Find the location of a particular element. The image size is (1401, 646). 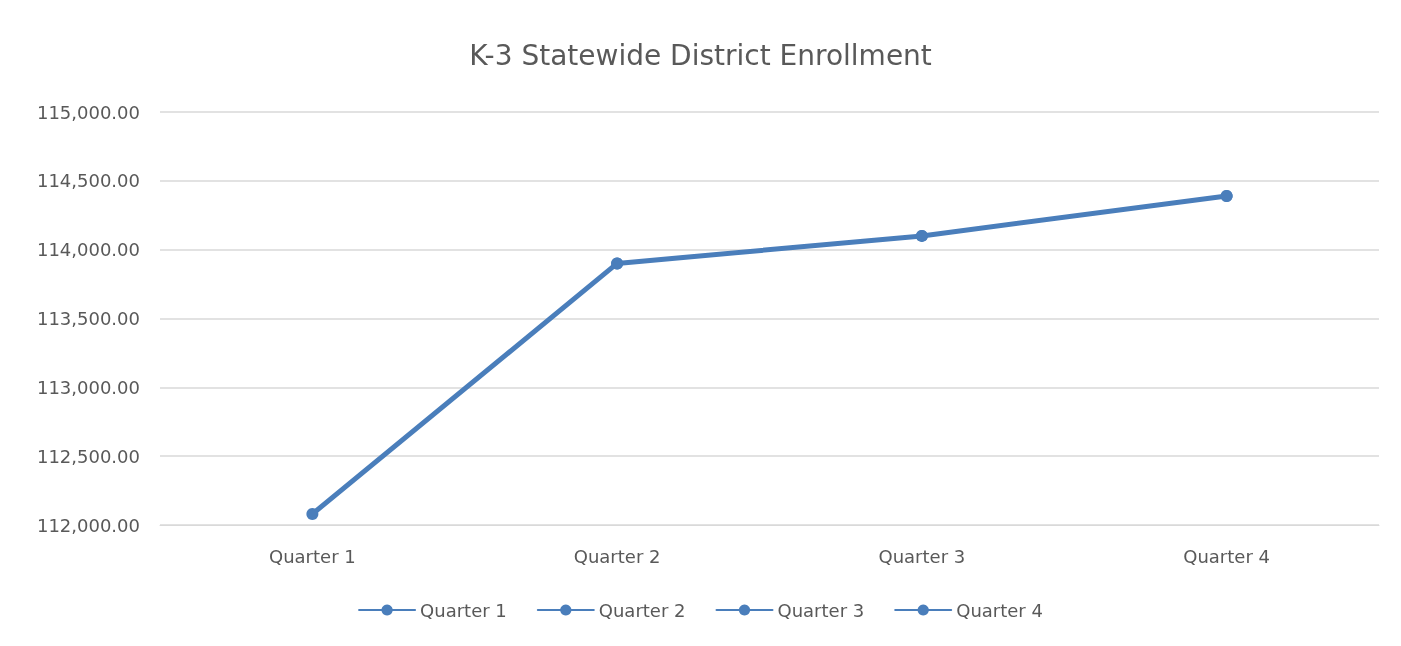

legend-label: Quarter 4 is located at coordinates (999, 610).